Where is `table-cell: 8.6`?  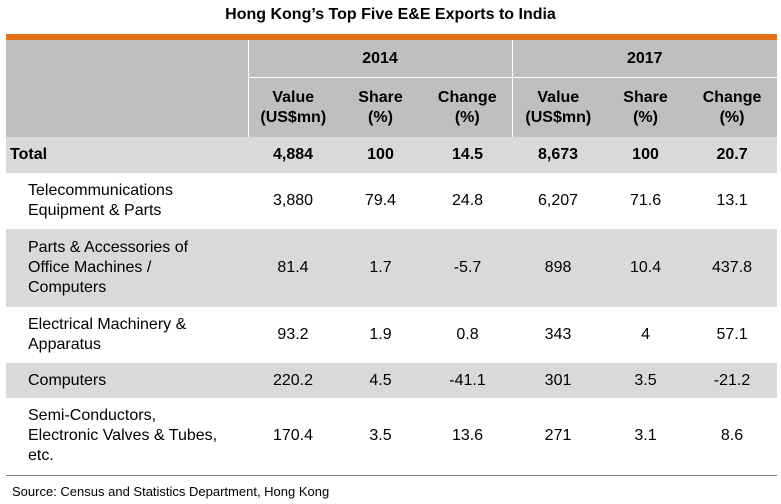
table-cell: 8.6 is located at coordinates (732, 436).